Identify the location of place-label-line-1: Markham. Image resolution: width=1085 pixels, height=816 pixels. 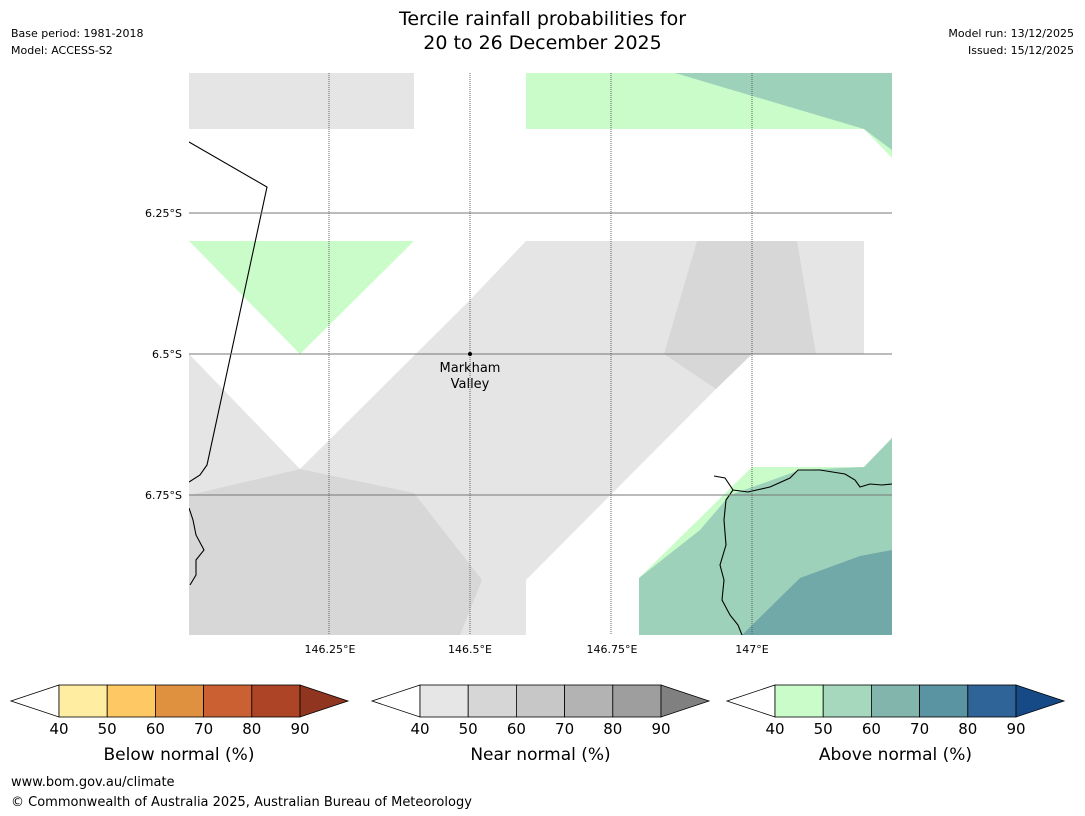
(470, 368).